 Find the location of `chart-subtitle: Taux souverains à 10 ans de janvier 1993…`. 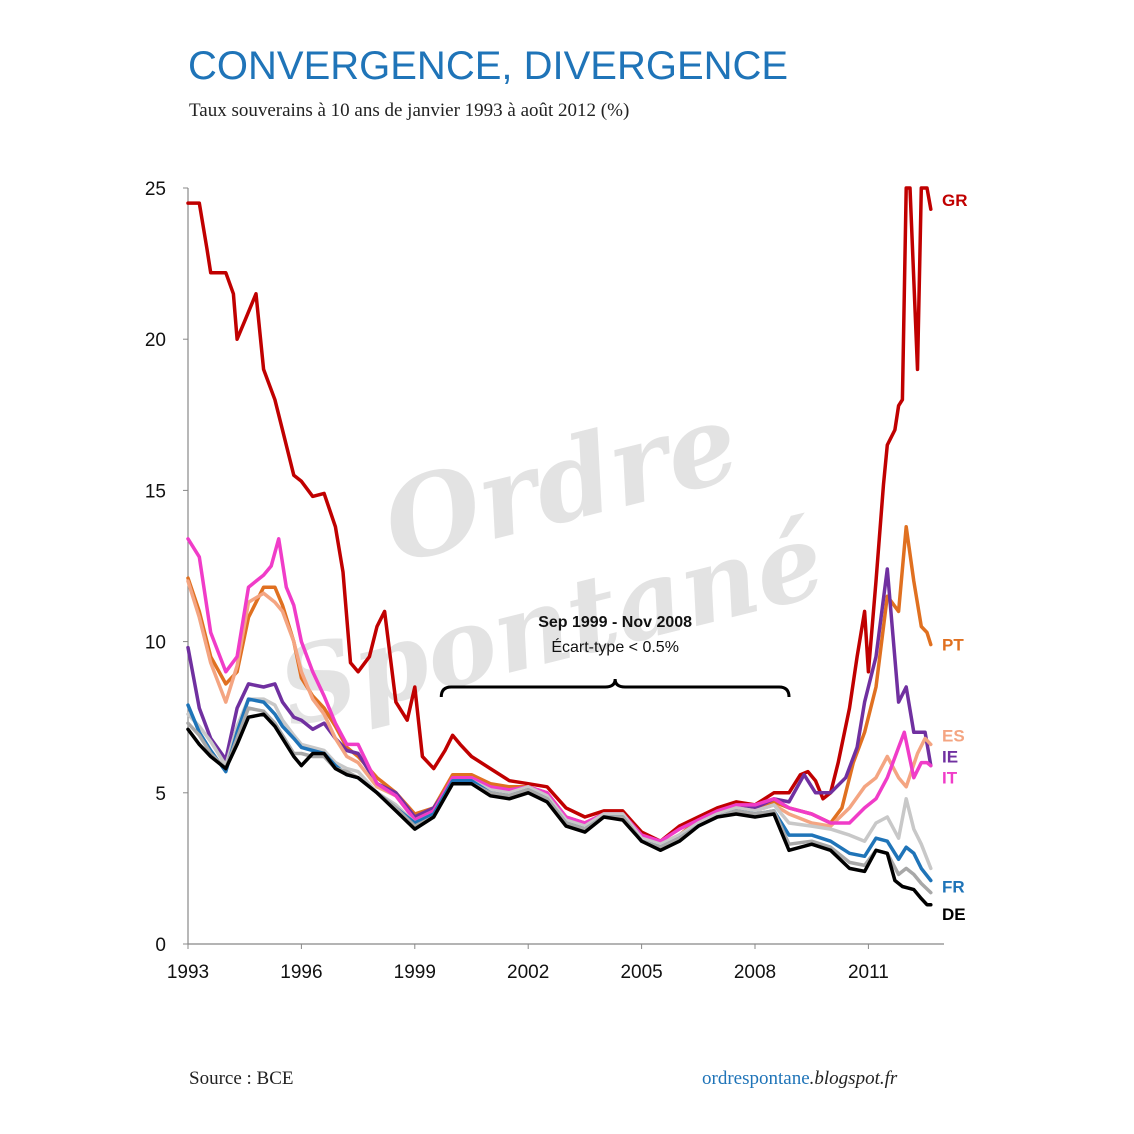

chart-subtitle: Taux souverains à 10 ans de janvier 1993… is located at coordinates (409, 110).